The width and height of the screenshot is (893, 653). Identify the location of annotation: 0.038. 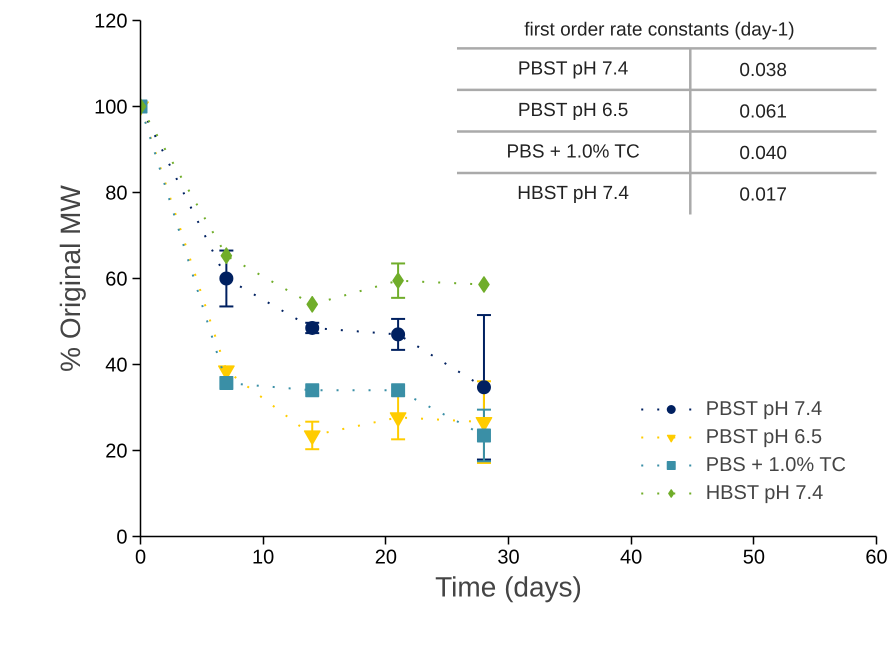
(763, 71).